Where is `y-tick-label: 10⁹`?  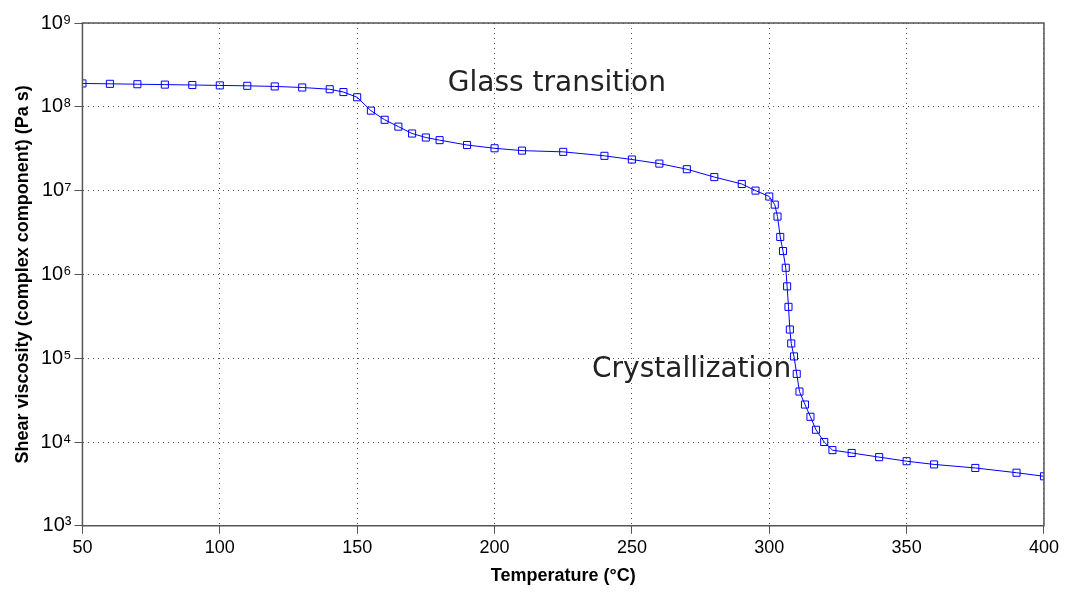 y-tick-label: 10⁹ is located at coordinates (56, 21).